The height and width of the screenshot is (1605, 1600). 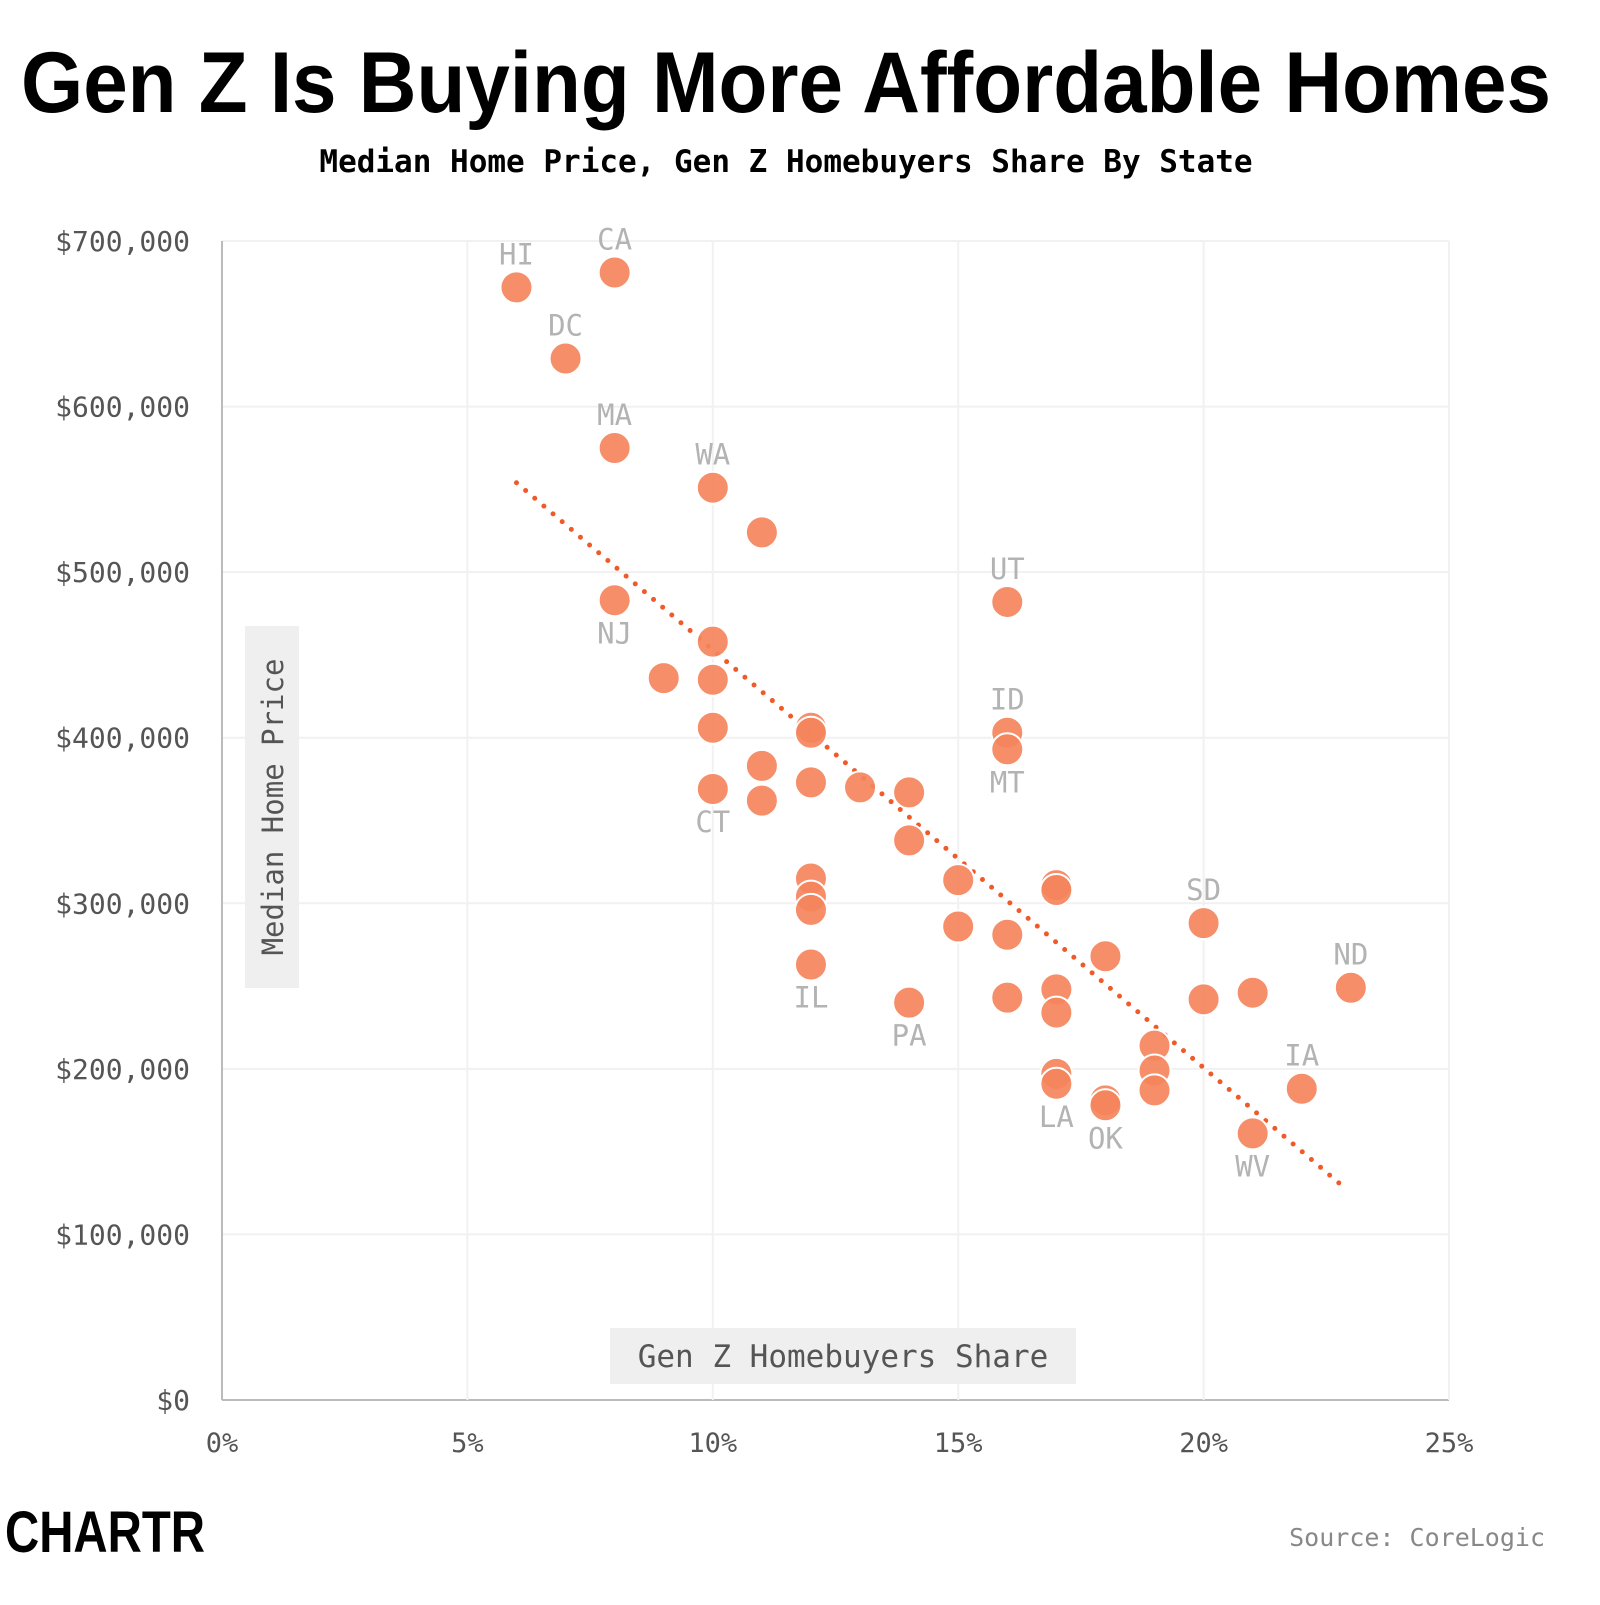 What do you see at coordinates (1007, 700) in the screenshot?
I see `point-label: ID` at bounding box center [1007, 700].